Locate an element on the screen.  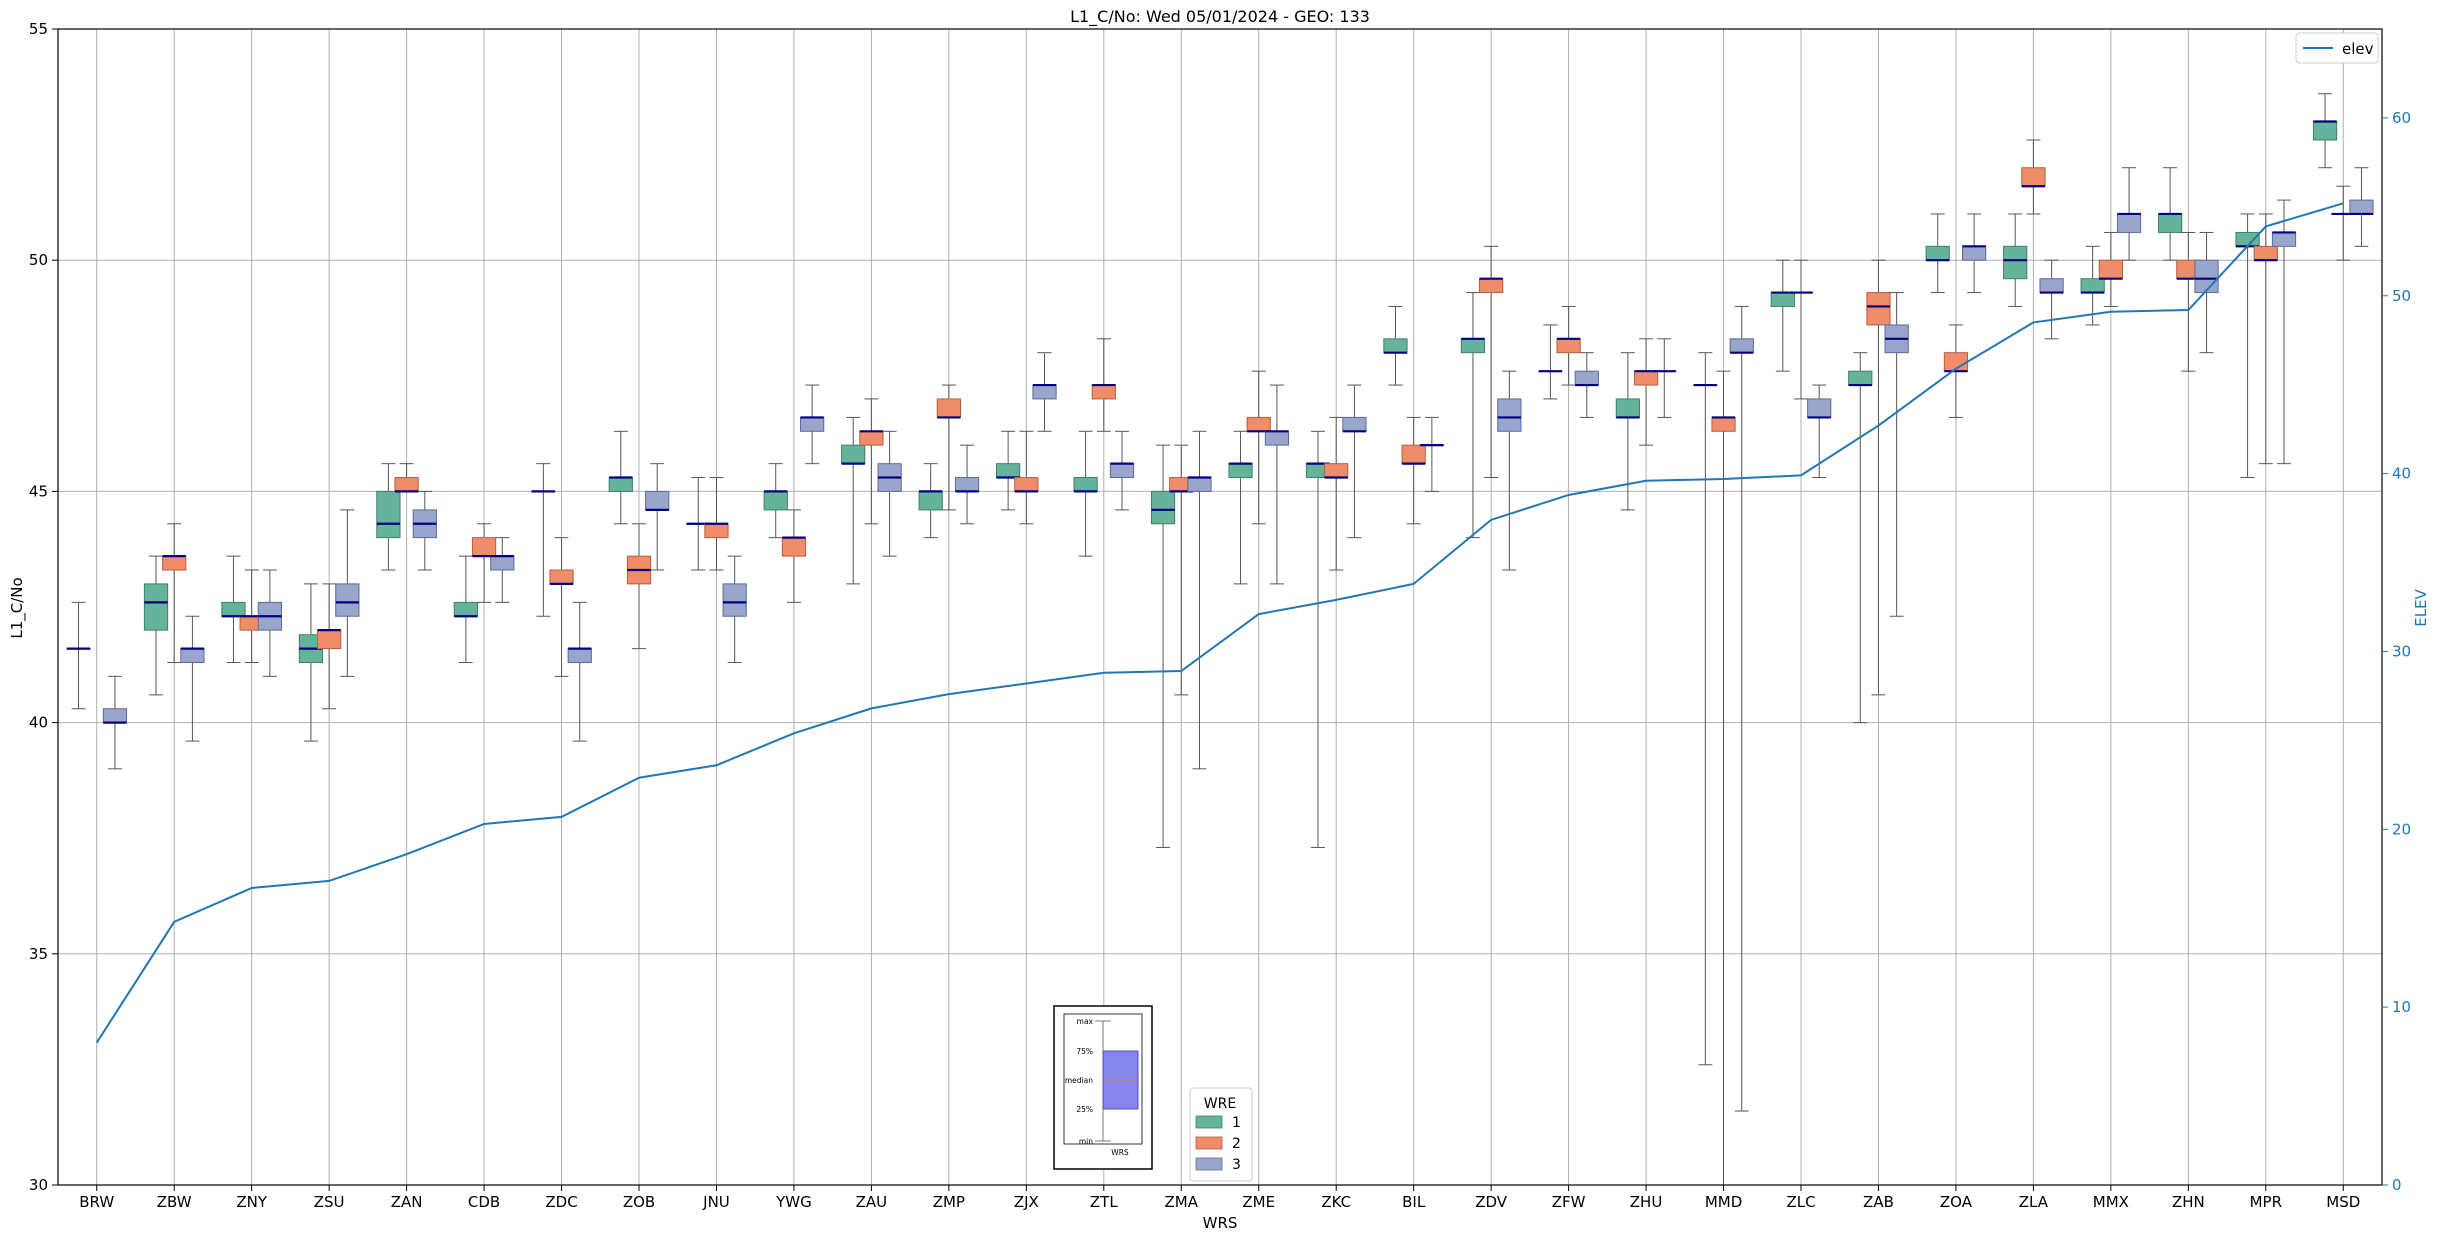
box-zma-wre1 is located at coordinates (1163, 646).